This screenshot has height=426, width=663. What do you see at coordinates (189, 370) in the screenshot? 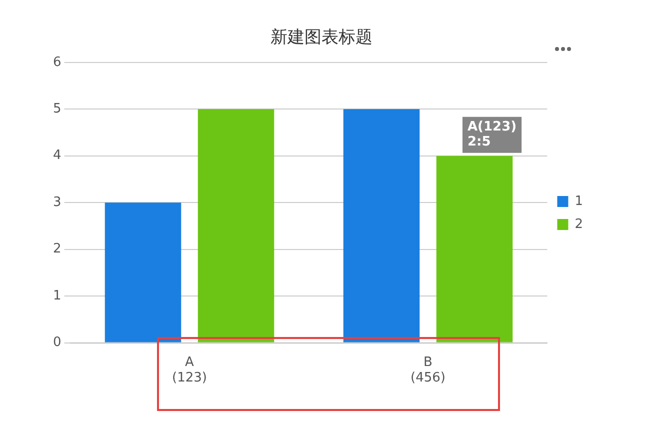
I see `x-tick-label: A (123)` at bounding box center [189, 370].